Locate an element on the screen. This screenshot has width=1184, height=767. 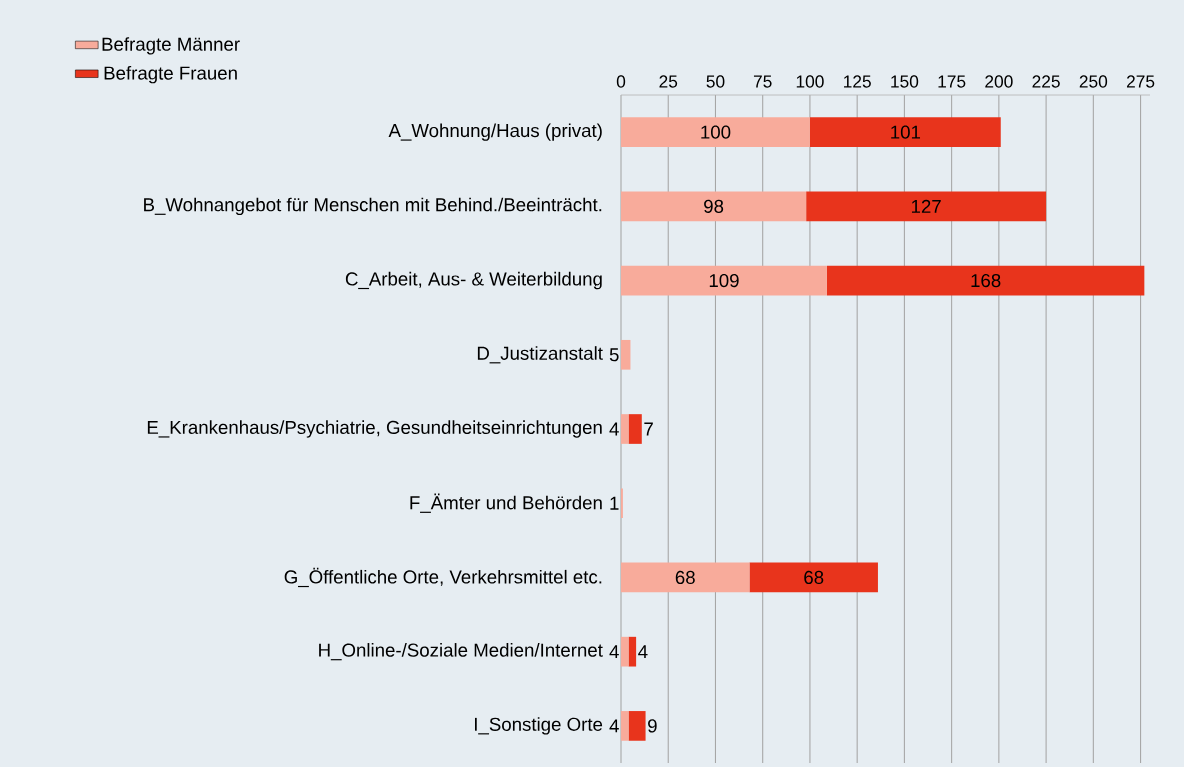
x-tick-label: 275 is located at coordinates (1140, 81).